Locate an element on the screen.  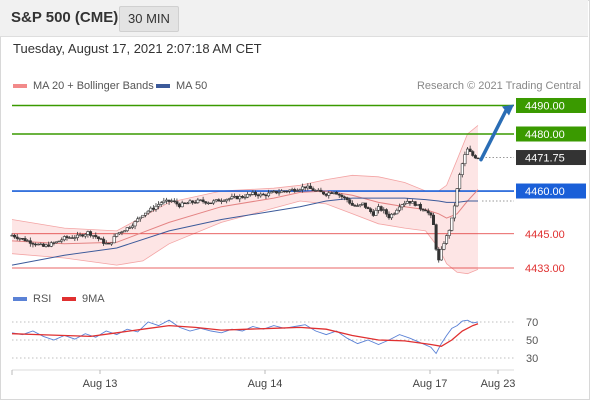
symbol-title: S&P 500 (CME) is located at coordinates (65, 17).